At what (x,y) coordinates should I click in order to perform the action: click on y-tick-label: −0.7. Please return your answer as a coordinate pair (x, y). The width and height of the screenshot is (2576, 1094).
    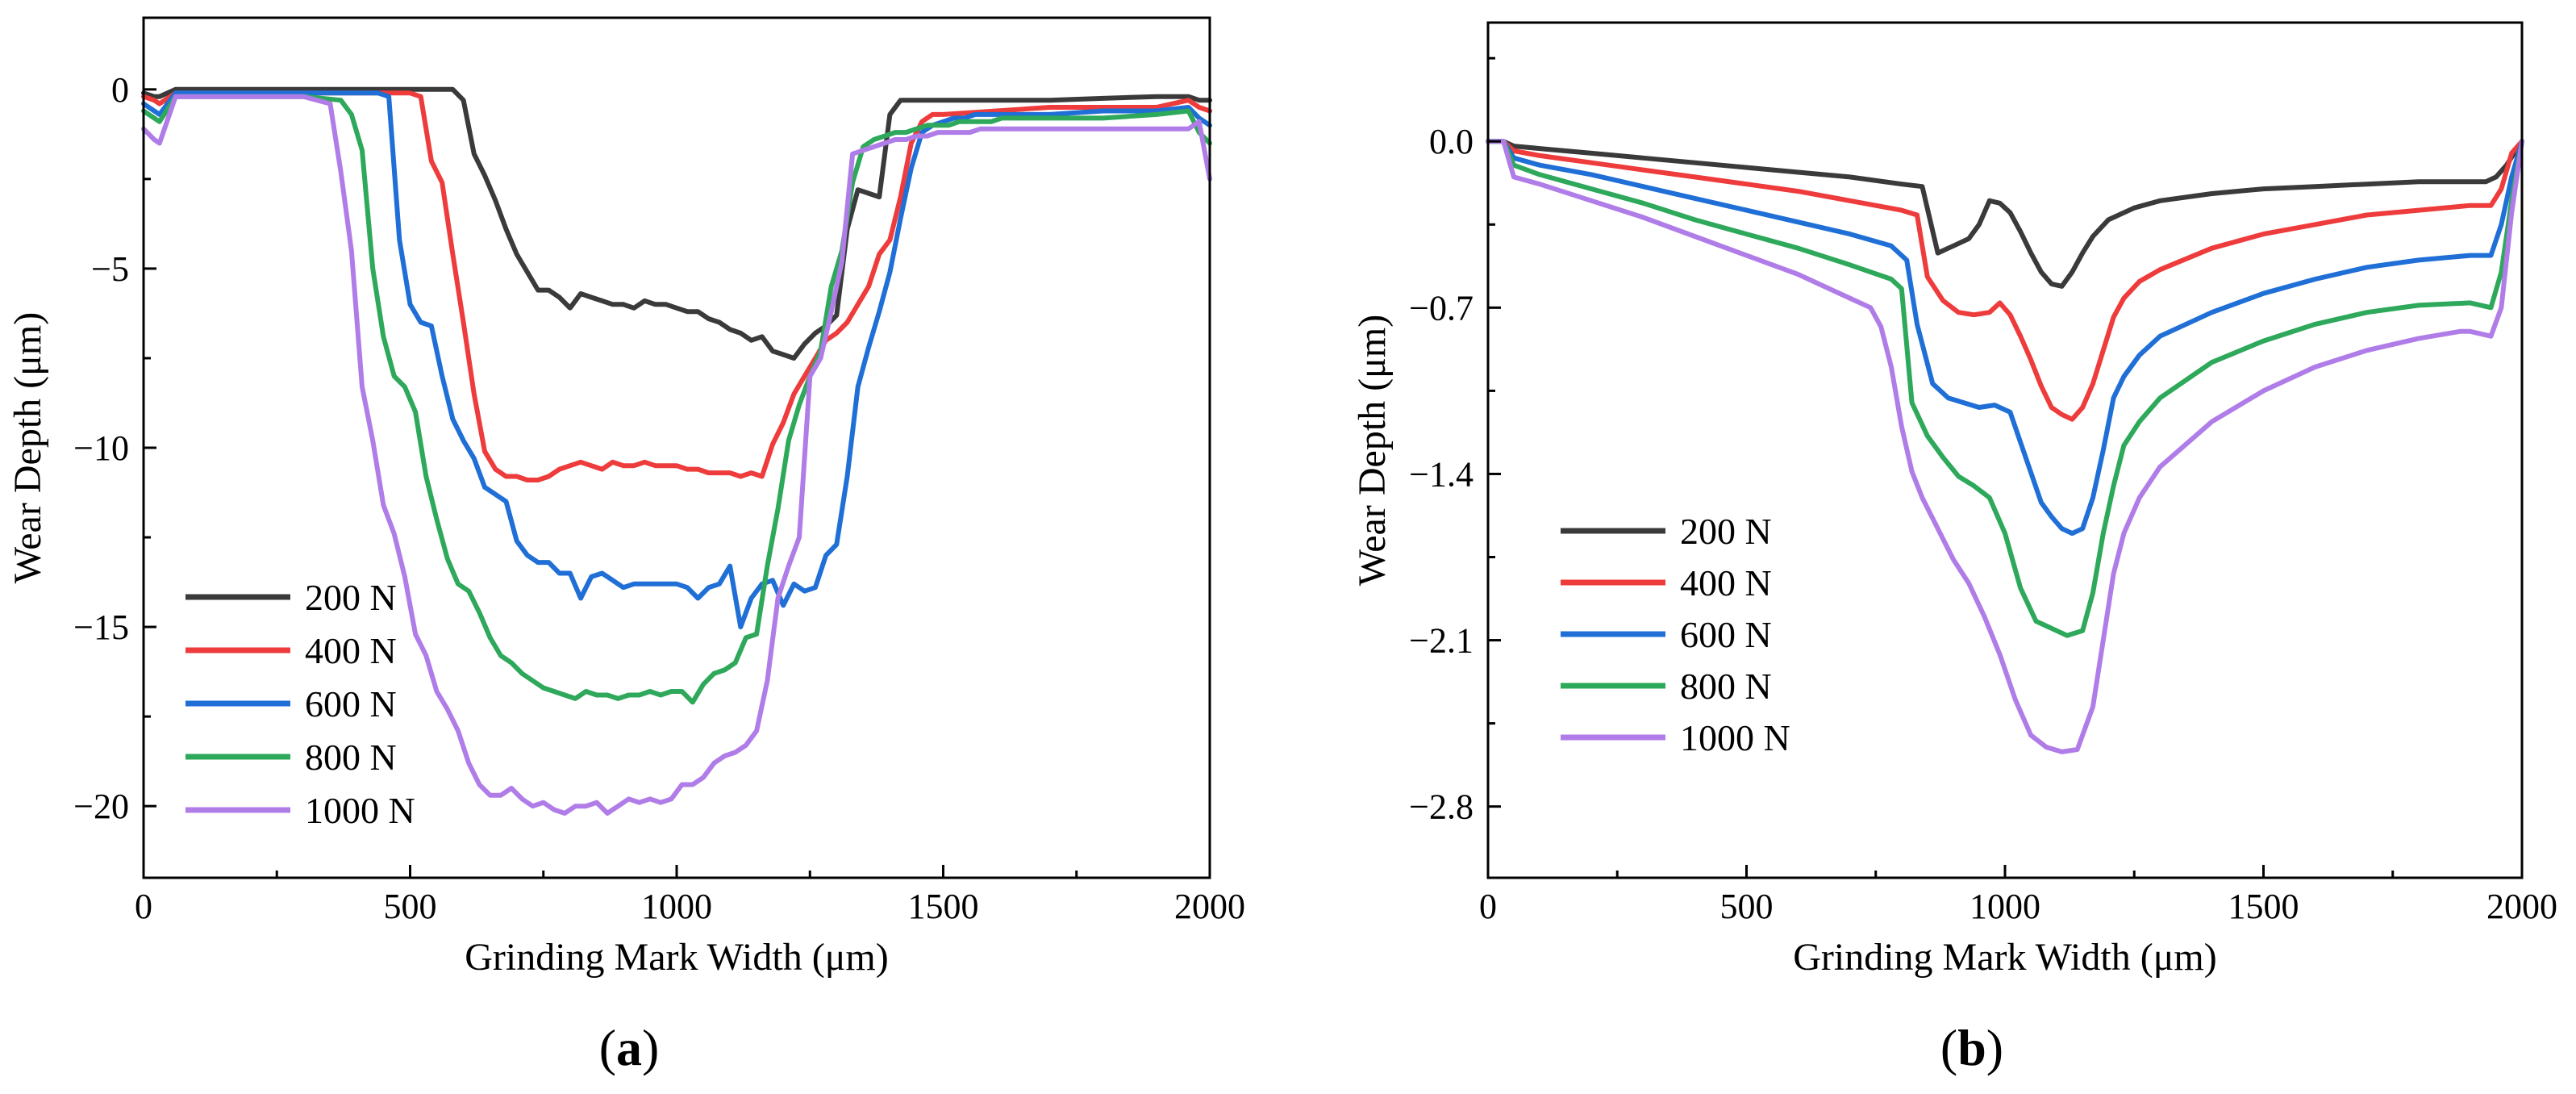
    Looking at the image, I should click on (1441, 308).